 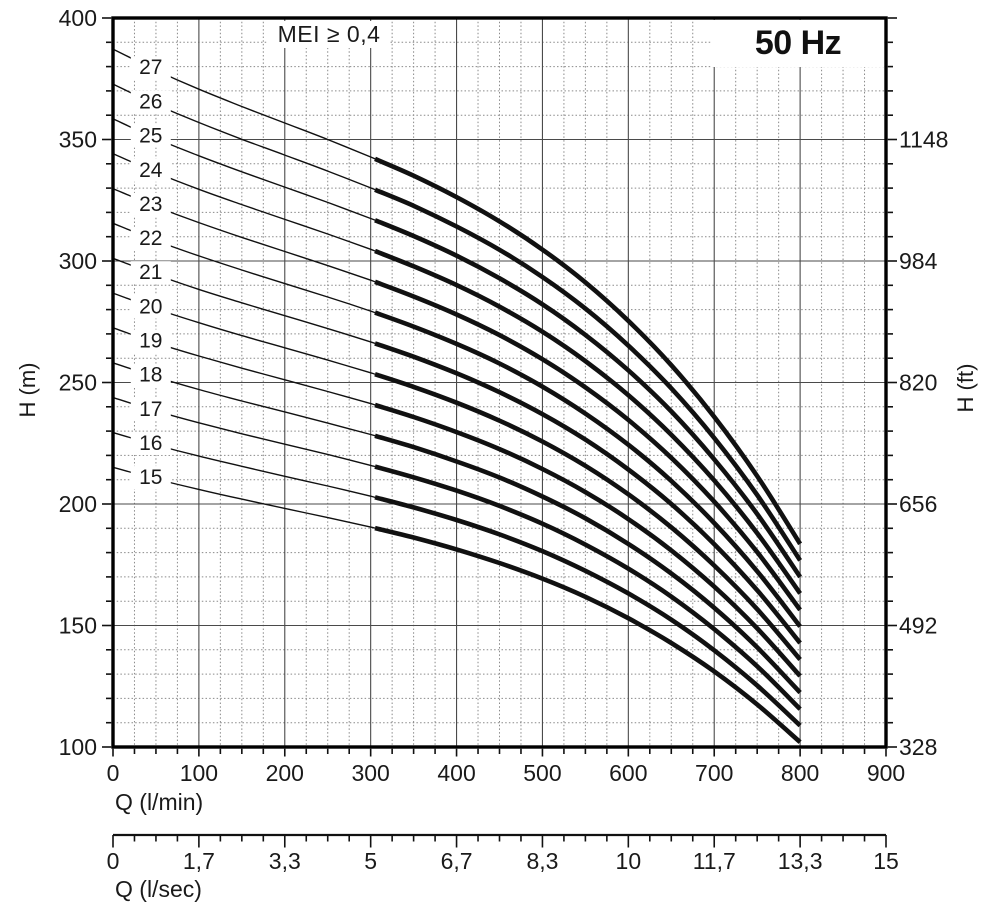 I want to click on stage-labels: 27 26 25 24 23 22 21 20 19 18 17 16 15, so click(x=150, y=273).